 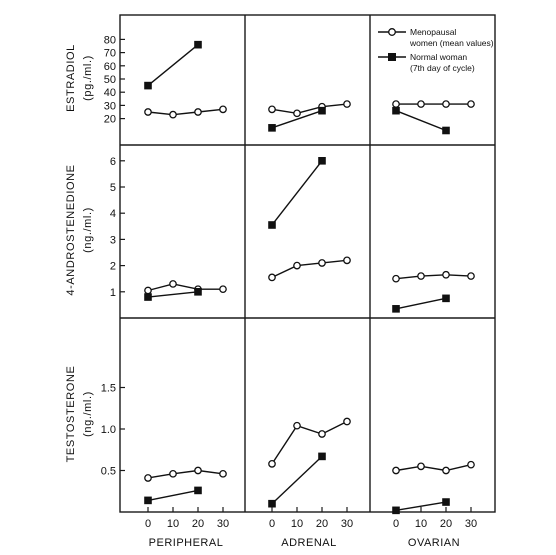 What do you see at coordinates (433, 277) in the screenshot?
I see `androstenedione-ovarian-menopausal-line` at bounding box center [433, 277].